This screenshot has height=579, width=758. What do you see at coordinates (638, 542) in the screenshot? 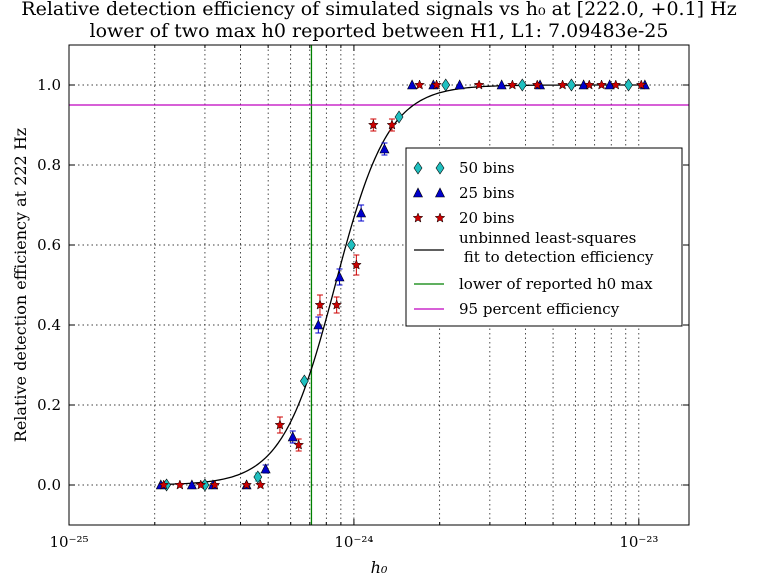
I see `x-tick-label: 10⁻²³` at bounding box center [638, 542].